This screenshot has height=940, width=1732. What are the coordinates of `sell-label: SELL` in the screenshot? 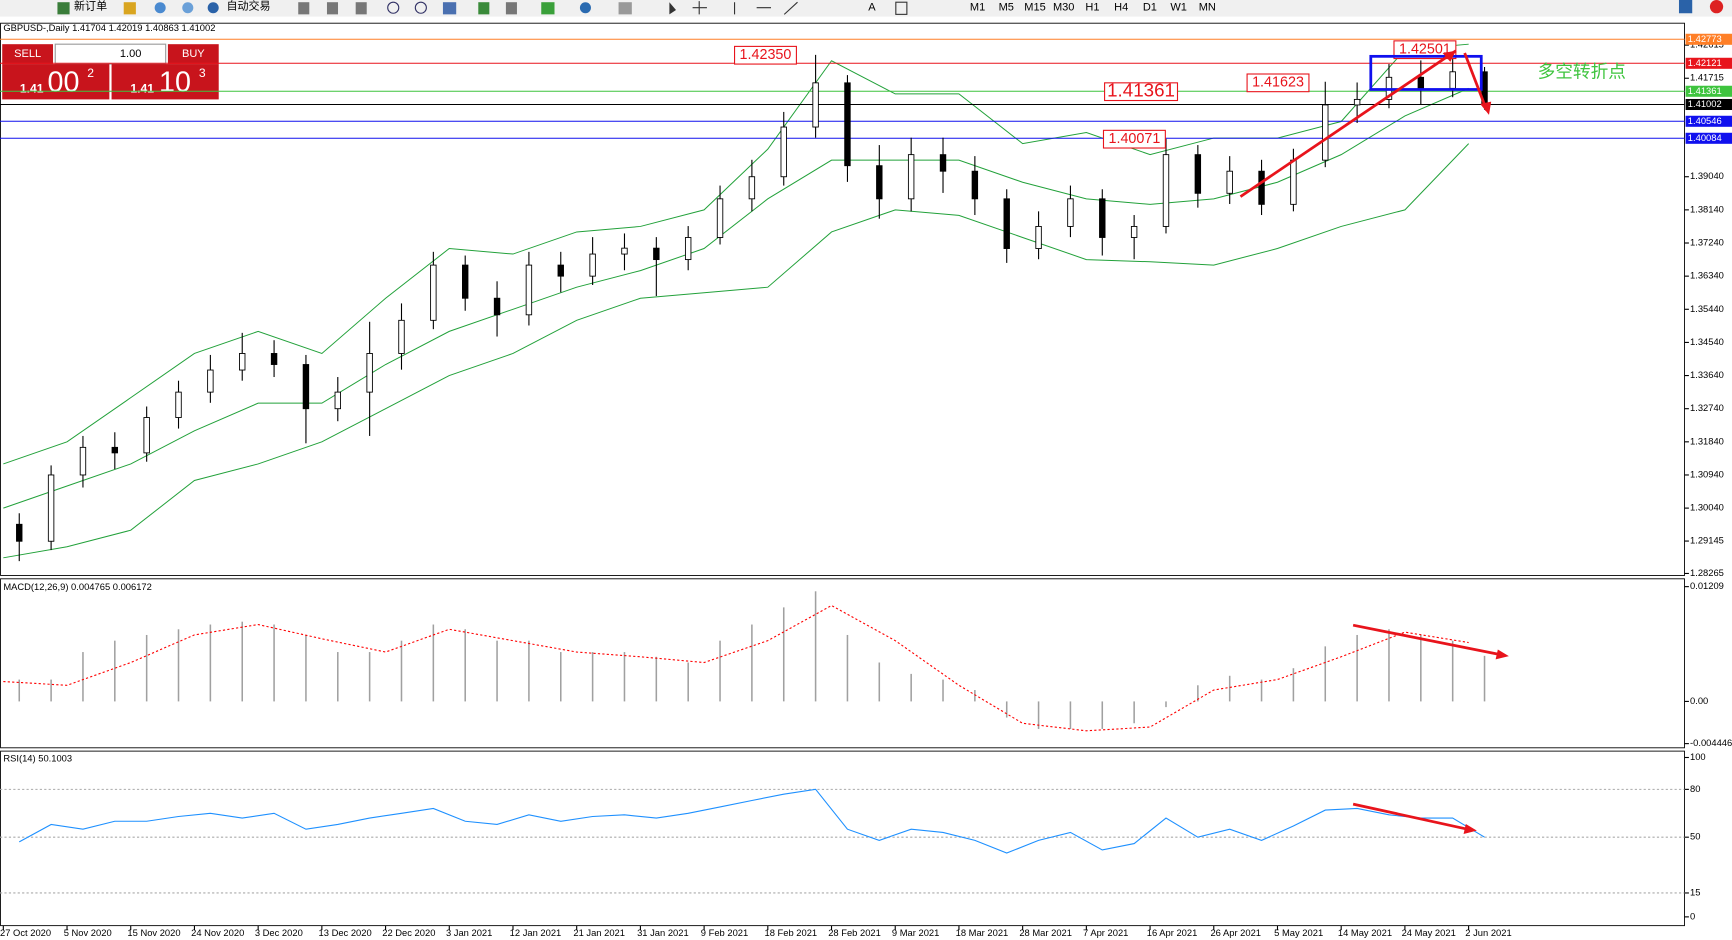 It's located at (27, 54).